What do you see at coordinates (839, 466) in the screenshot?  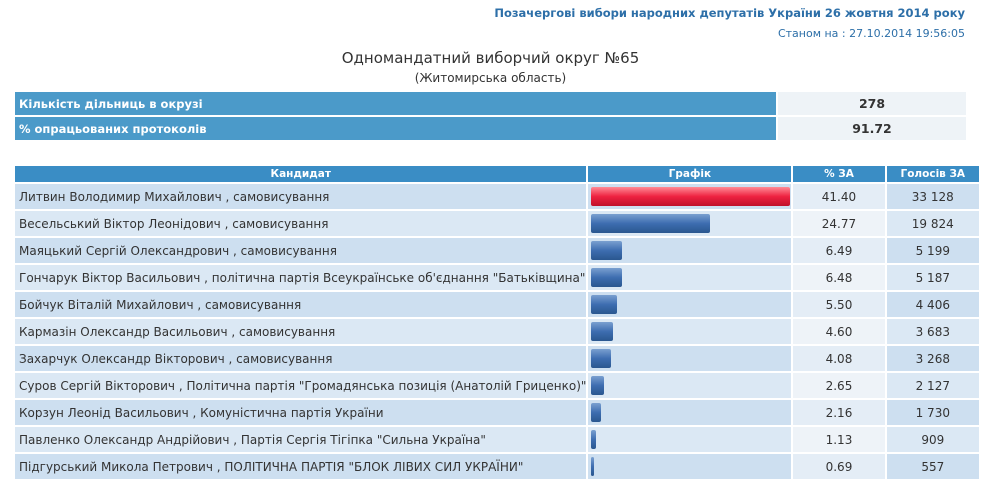 I see `vote-percent: 0.69` at bounding box center [839, 466].